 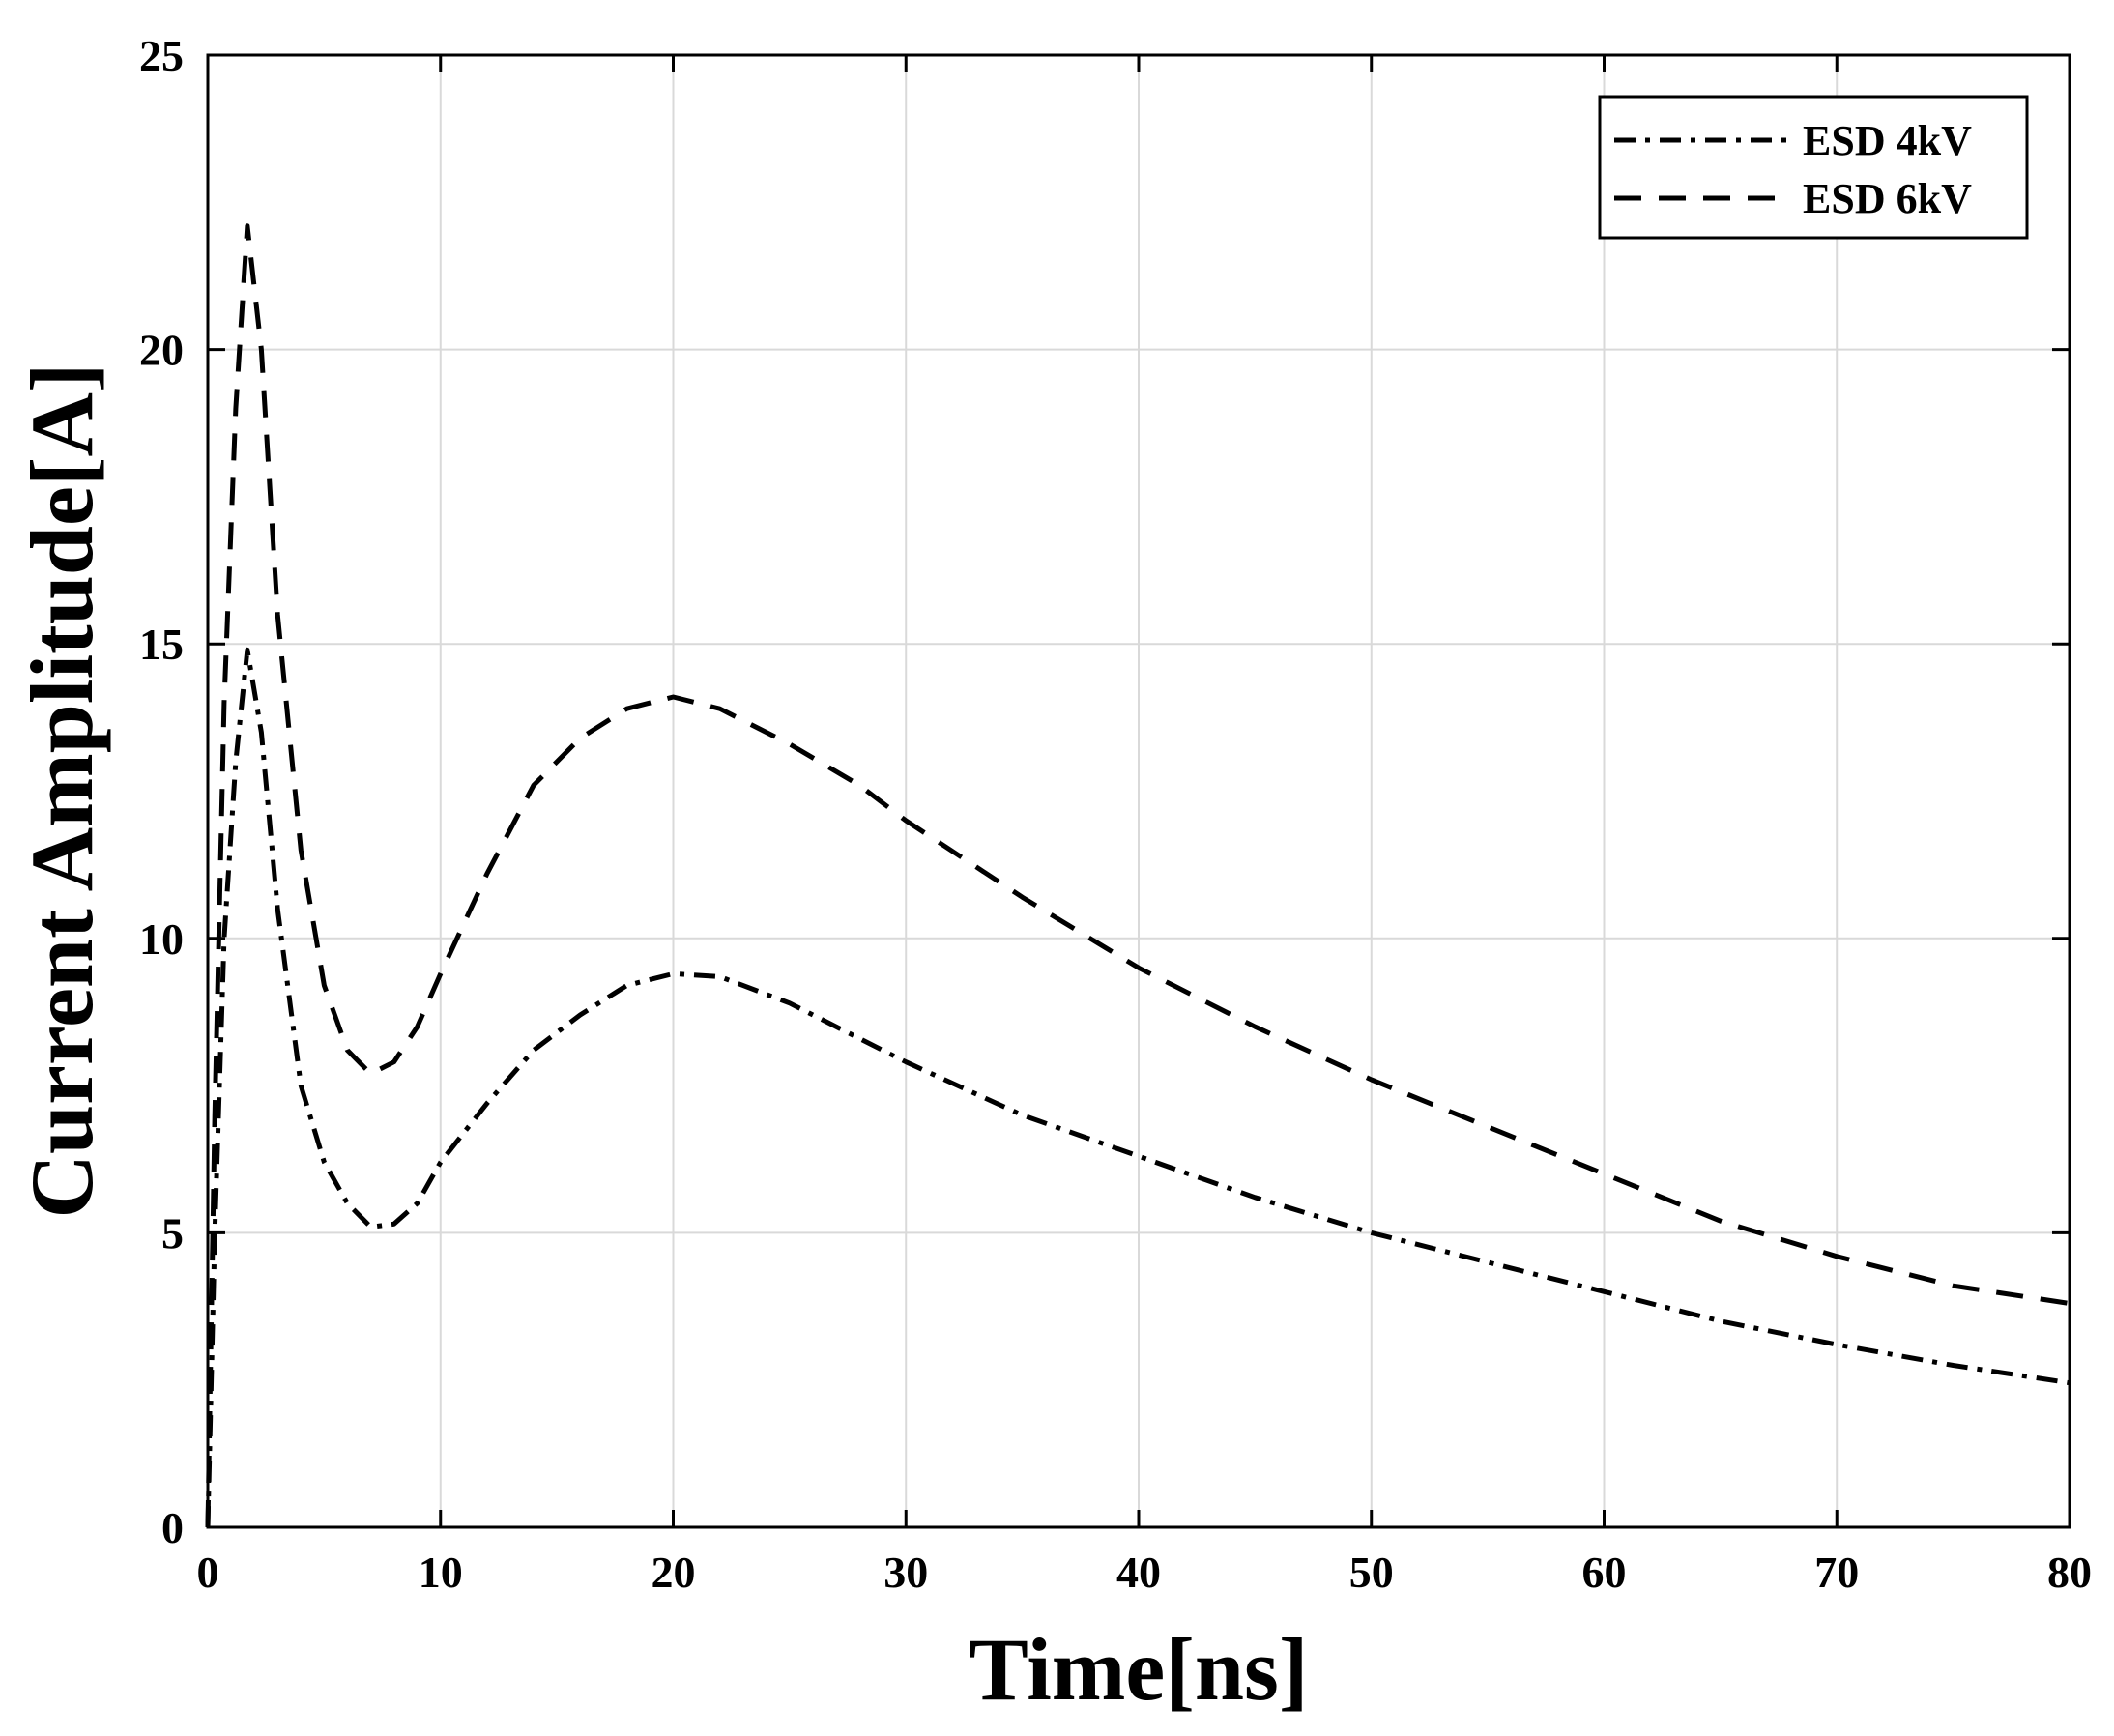 What do you see at coordinates (1138, 1572) in the screenshot?
I see `x-tick-label: 40` at bounding box center [1138, 1572].